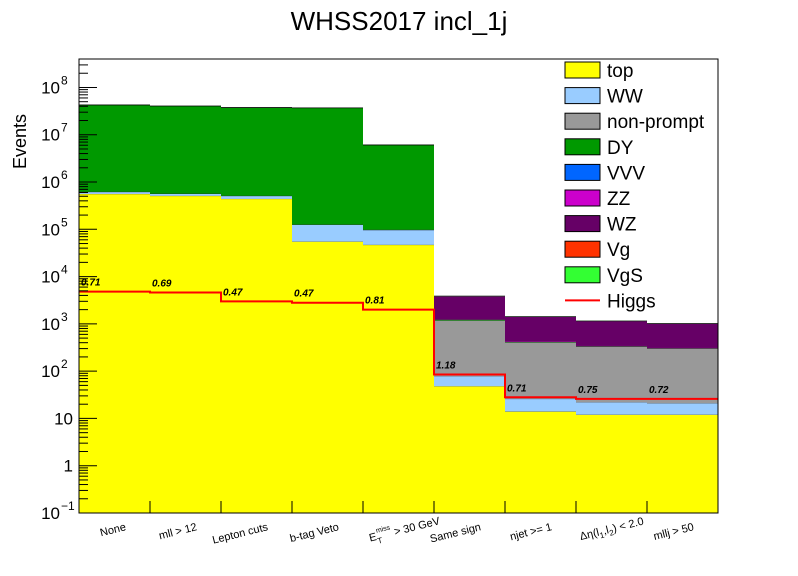 This screenshot has height=576, width=798. What do you see at coordinates (233, 292) in the screenshot?
I see `annotation-2: 0.47` at bounding box center [233, 292].